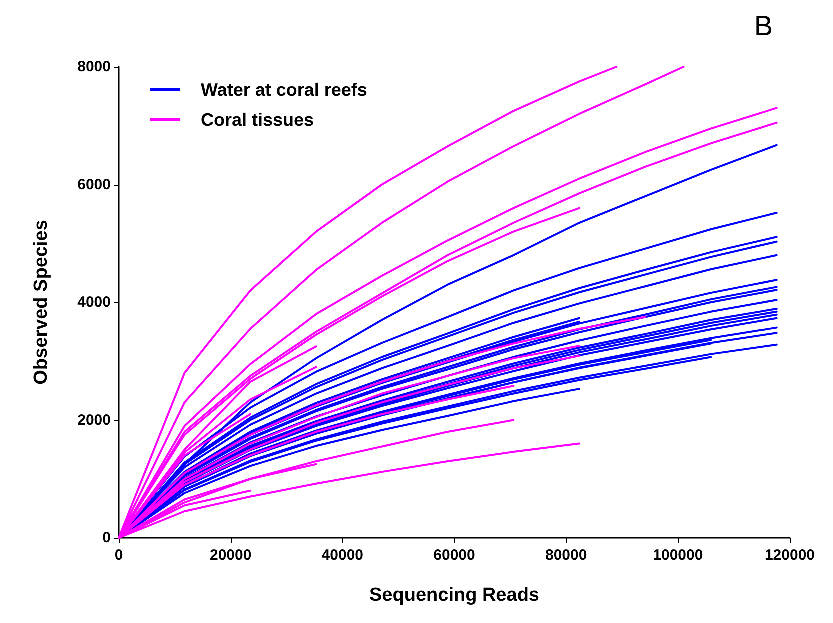  Describe the element at coordinates (343, 555) in the screenshot. I see `x-tick-label: 40000` at that location.